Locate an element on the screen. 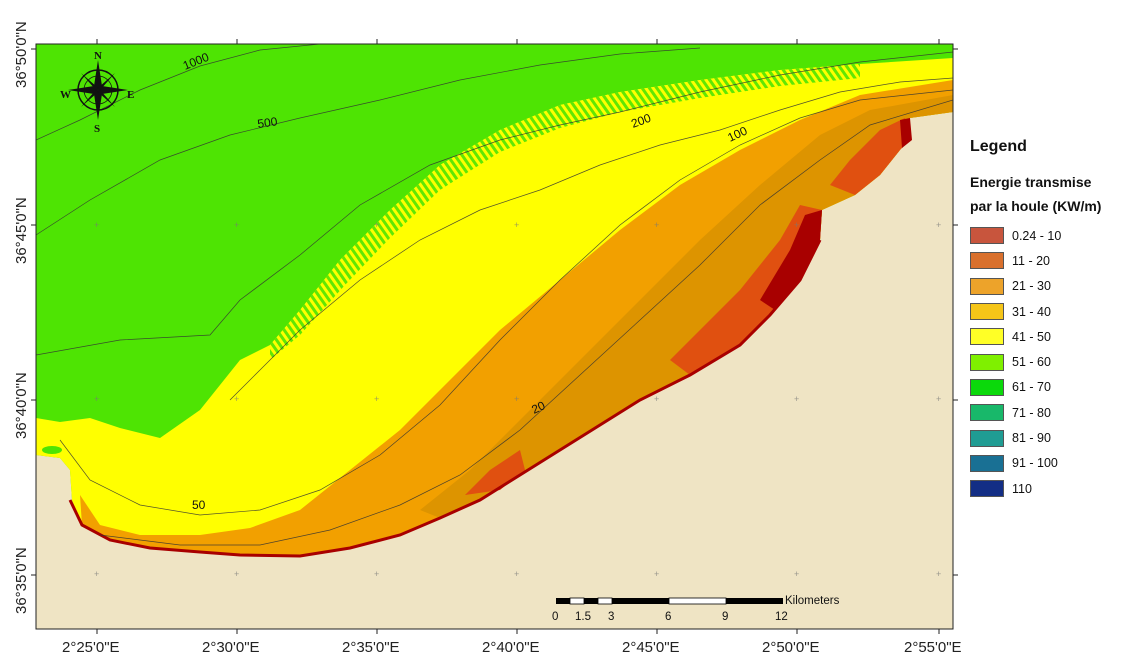 This screenshot has height=658, width=1129. contour-label-500: 500 is located at coordinates (267, 122).